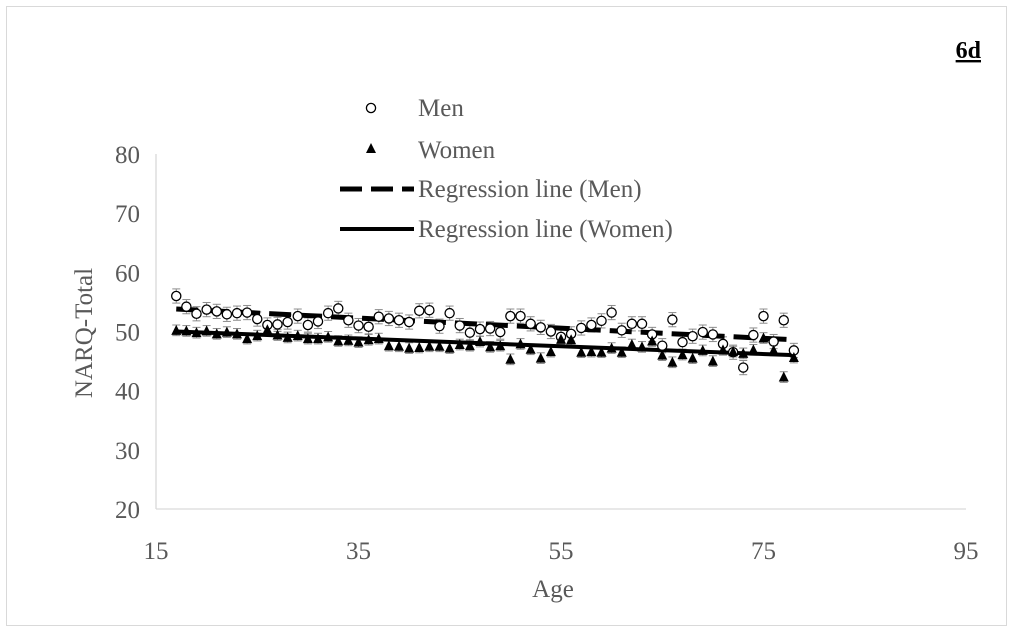 The width and height of the screenshot is (1015, 633). I want to click on y-tick-label: 30, so click(127, 451).